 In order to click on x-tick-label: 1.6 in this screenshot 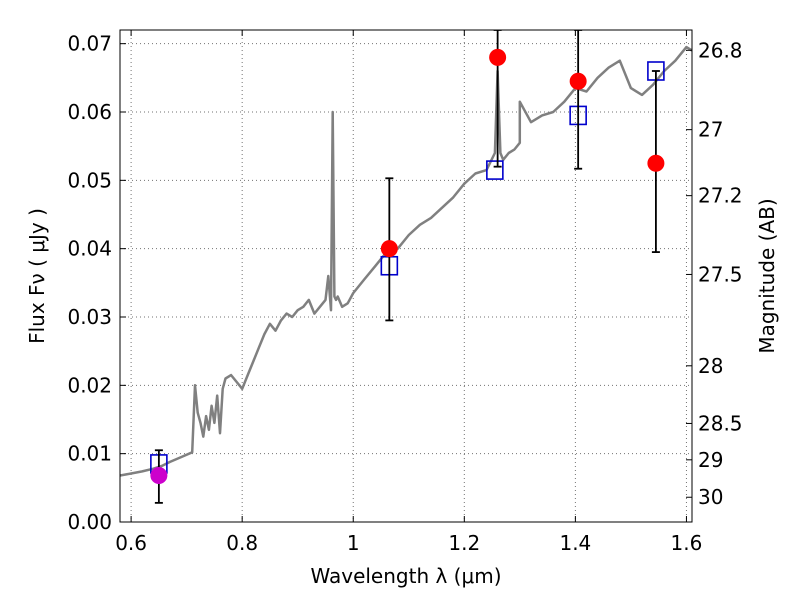, I will do `click(687, 543)`.